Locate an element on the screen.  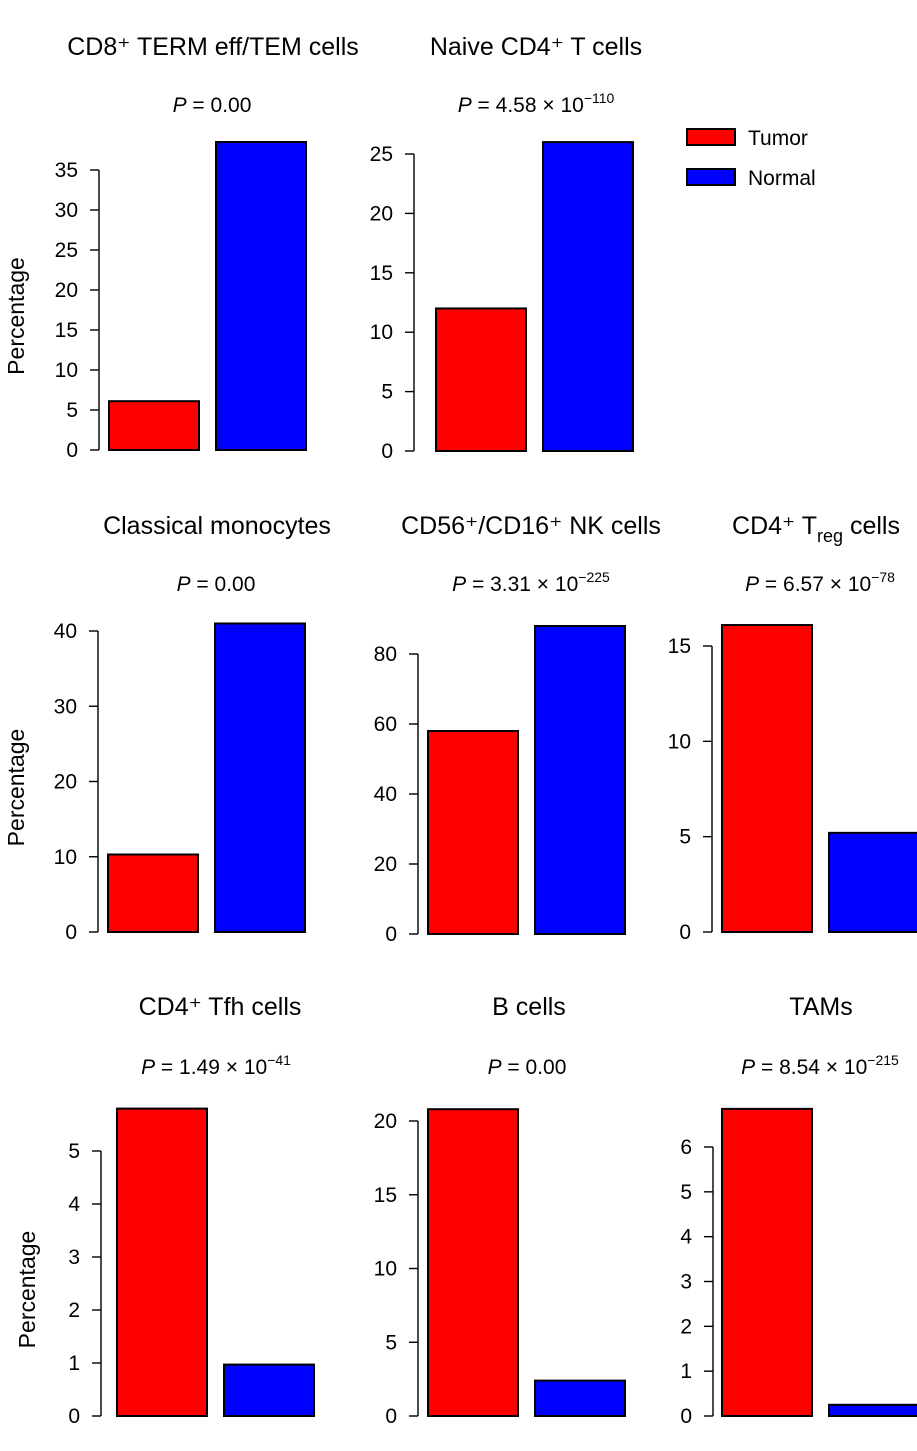
chart-panel-7: B cells P = 0.00 0 5 10 15 20 is located at coordinates (500, 1210).